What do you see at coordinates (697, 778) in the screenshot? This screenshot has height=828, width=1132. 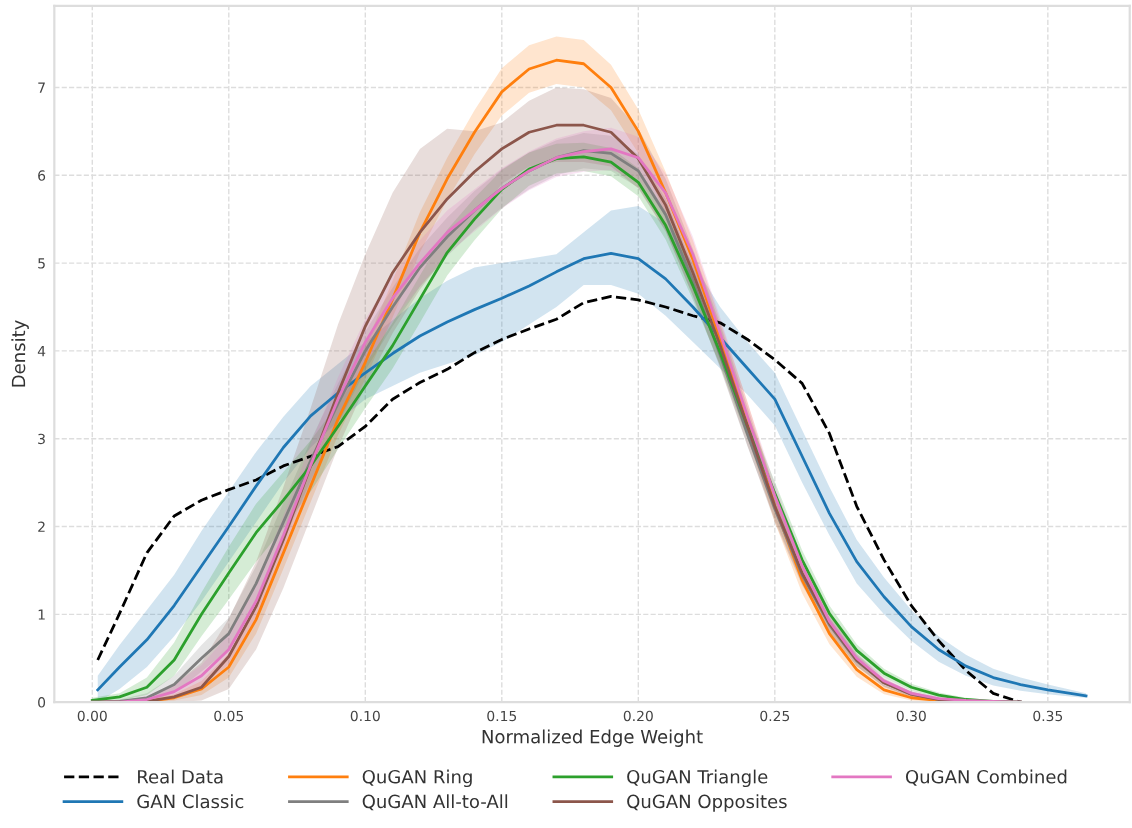 I see `legend-label: QuGAN Triangle` at bounding box center [697, 778].